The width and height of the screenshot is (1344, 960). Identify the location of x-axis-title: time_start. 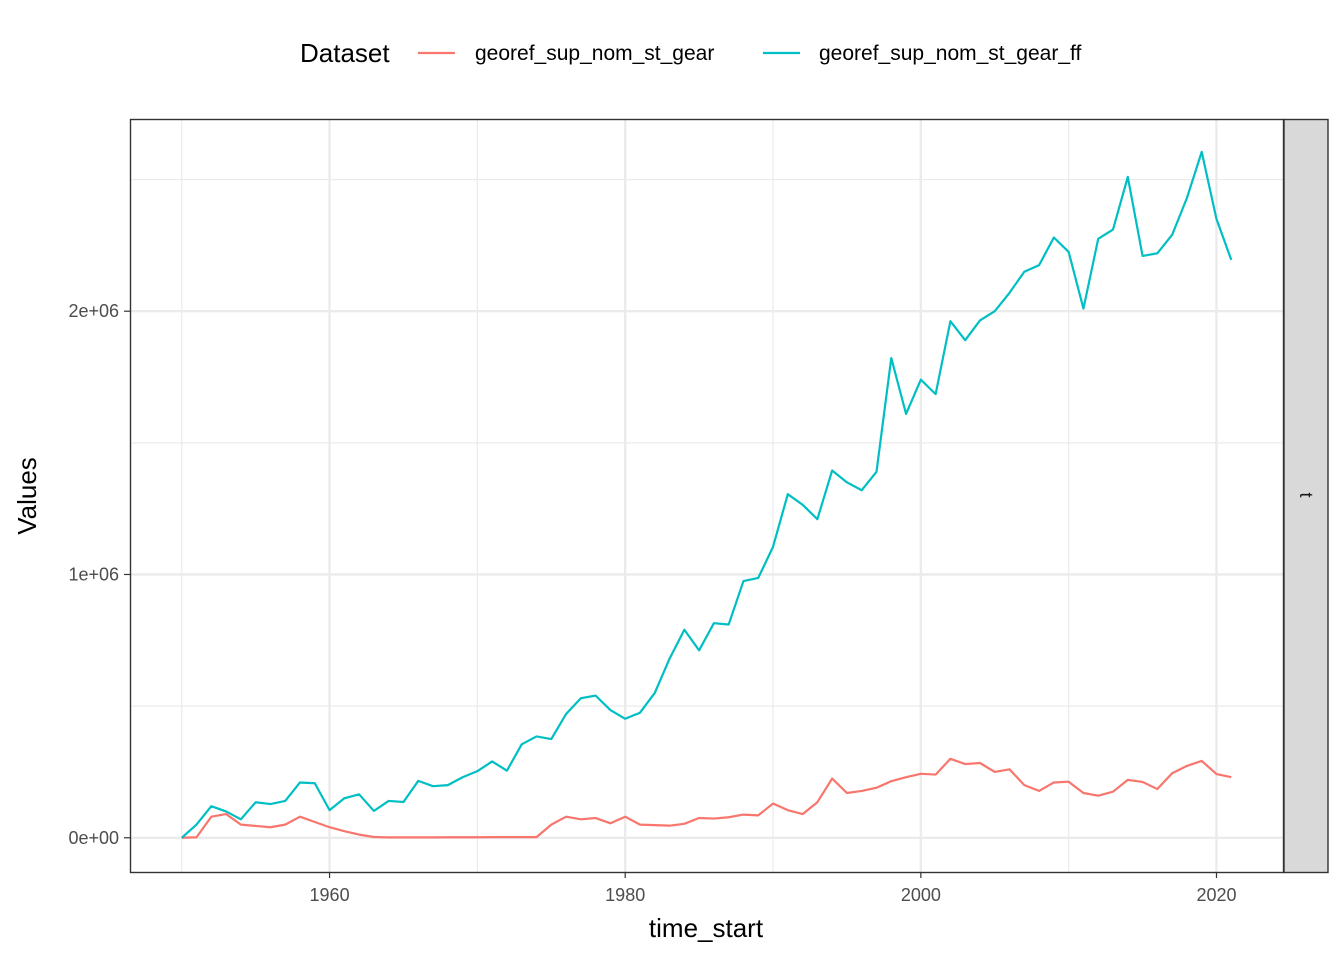
(706, 928).